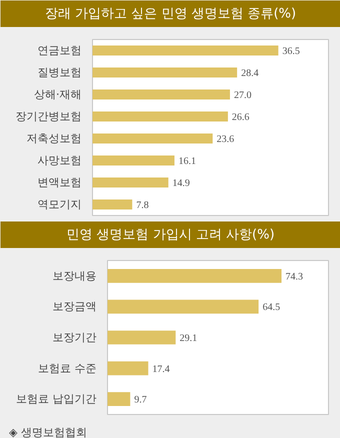 The image size is (340, 438). What do you see at coordinates (67, 368) in the screenshot?
I see `y-tick-label: 보험료 수준` at bounding box center [67, 368].